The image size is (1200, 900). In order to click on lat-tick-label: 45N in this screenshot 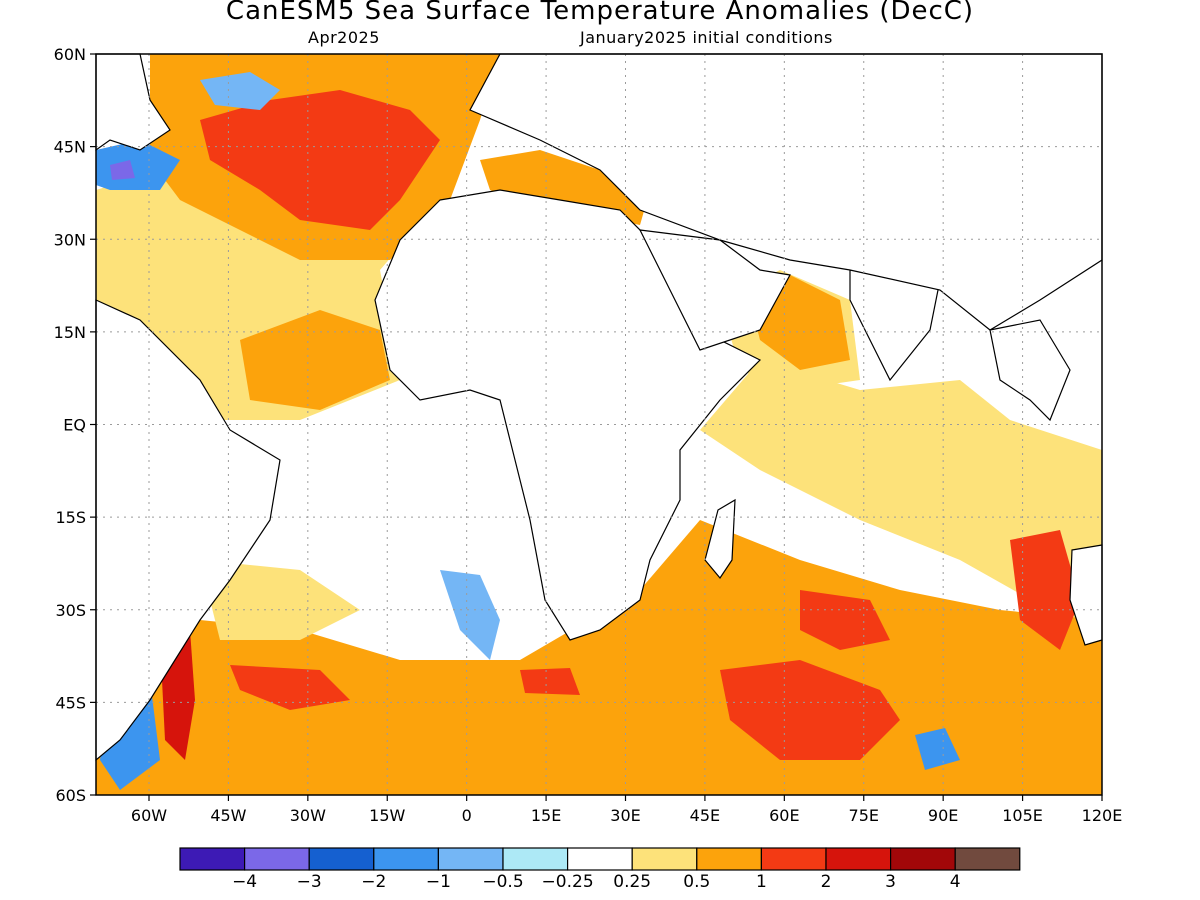, I will do `click(70, 147)`.